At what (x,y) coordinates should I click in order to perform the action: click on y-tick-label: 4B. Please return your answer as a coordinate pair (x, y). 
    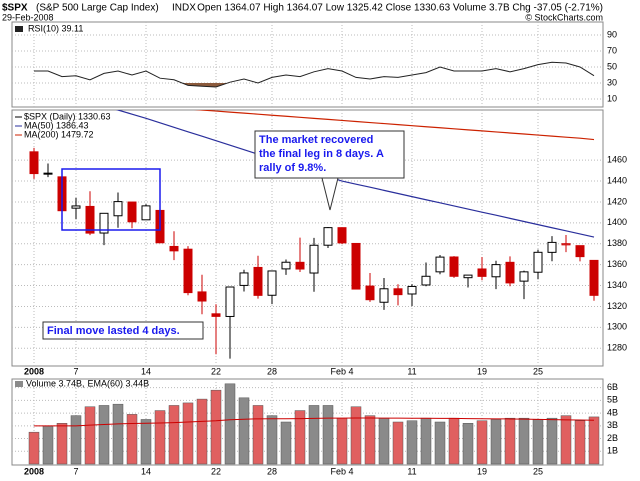
    Looking at the image, I should click on (612, 412).